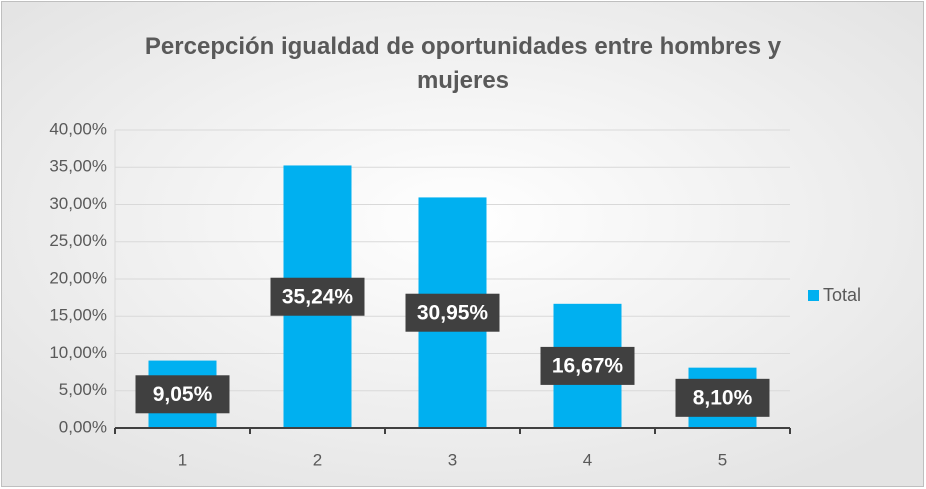 This screenshot has height=489, width=926. What do you see at coordinates (317, 459) in the screenshot?
I see `x-tick-label: 2` at bounding box center [317, 459].